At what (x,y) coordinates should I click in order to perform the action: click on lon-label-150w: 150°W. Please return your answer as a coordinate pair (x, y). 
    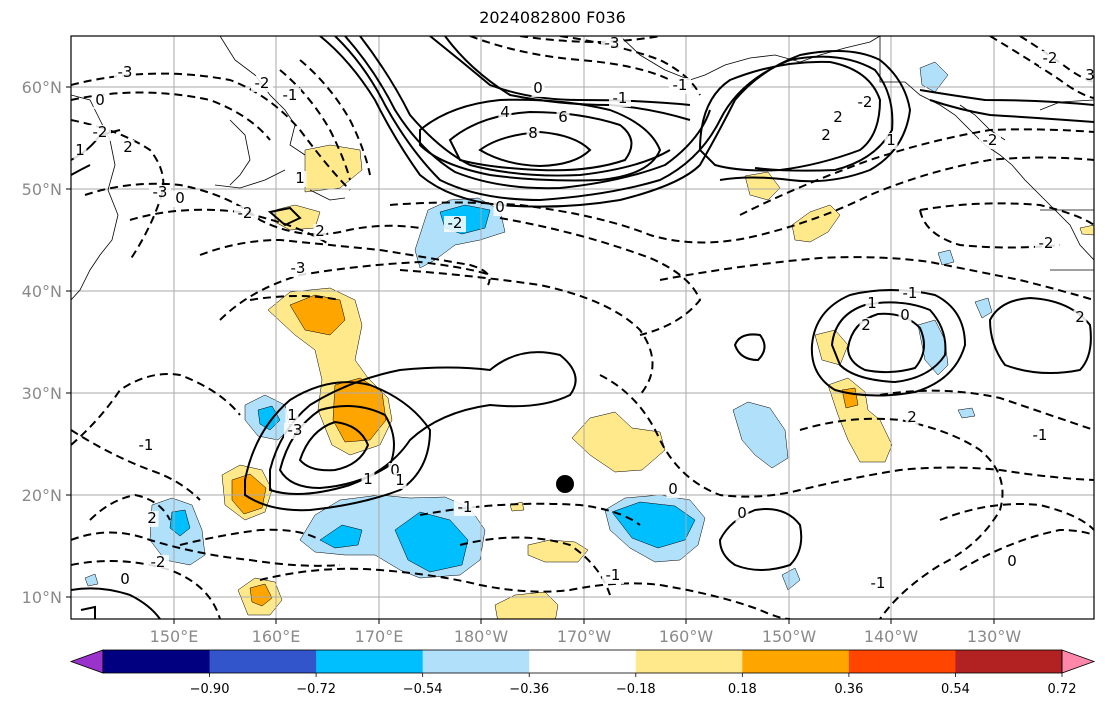
    Looking at the image, I should click on (789, 636).